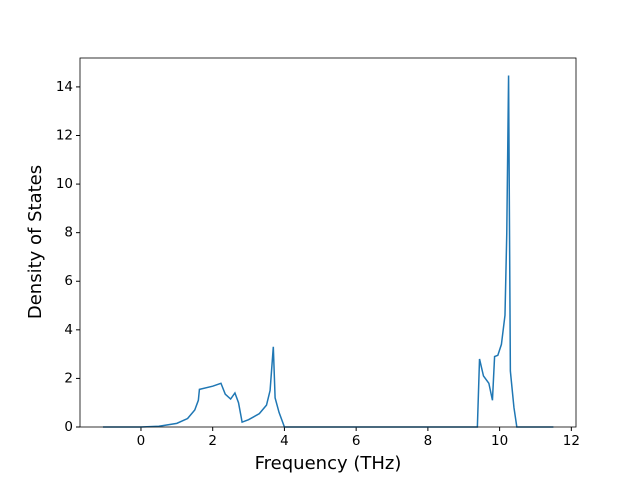 This screenshot has width=640, height=480. I want to click on x-tick-label: 2, so click(212, 441).